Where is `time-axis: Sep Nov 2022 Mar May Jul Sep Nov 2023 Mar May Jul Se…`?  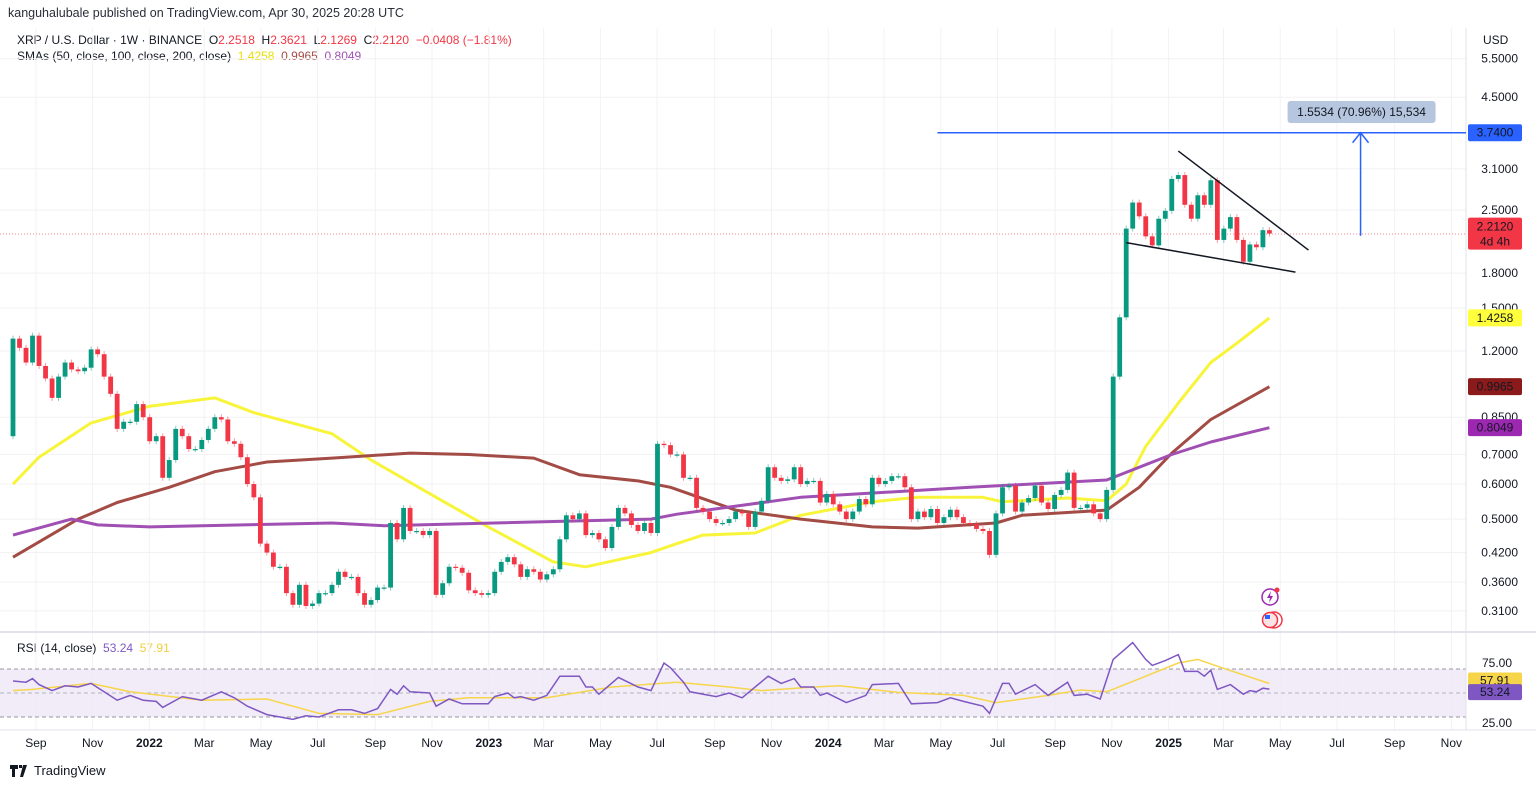
time-axis: Sep Nov 2022 Mar May Jul Sep Nov 2023 Mar May Jul Se… is located at coordinates (743, 743).